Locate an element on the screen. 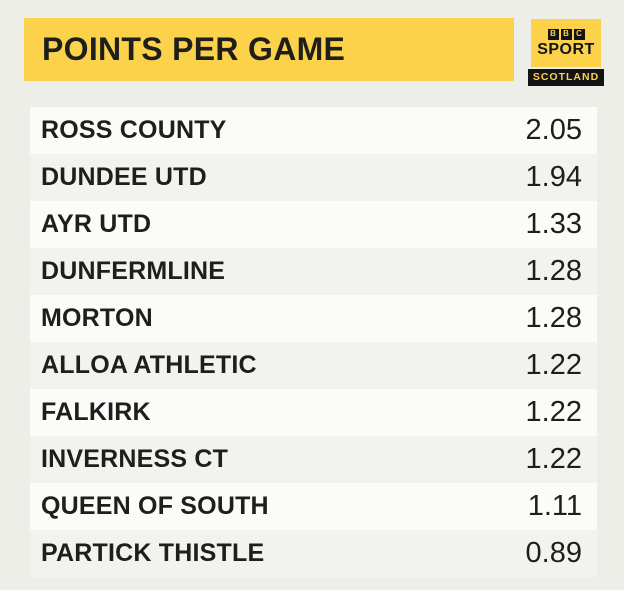 This screenshot has height=590, width=624. sport-label: SPORT is located at coordinates (566, 49).